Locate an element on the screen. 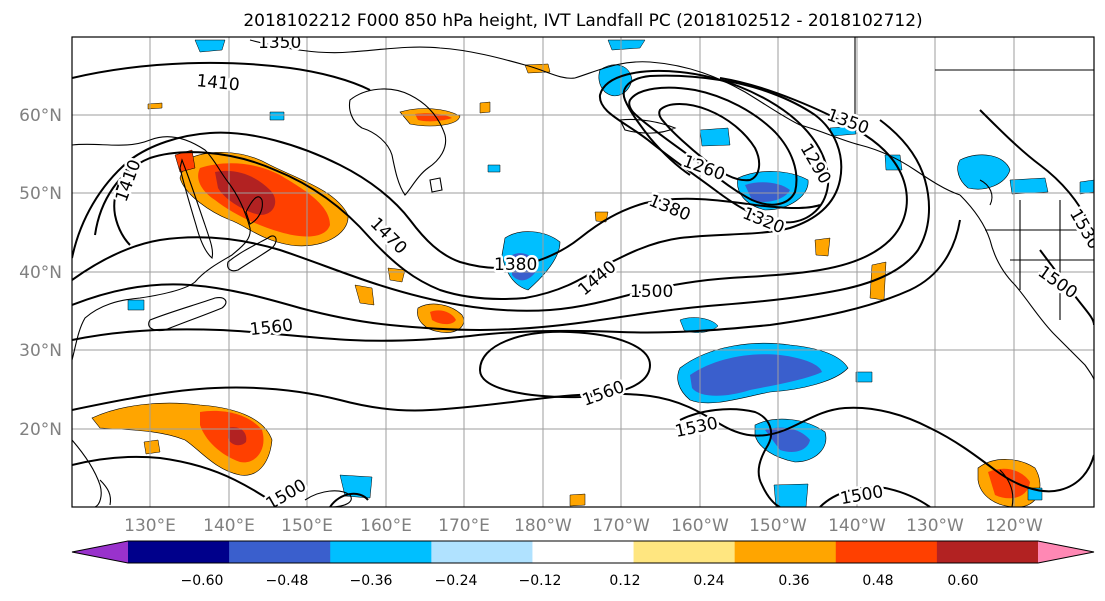 The image size is (1105, 601). colorbar-tick-label: 0.48 is located at coordinates (877, 581).